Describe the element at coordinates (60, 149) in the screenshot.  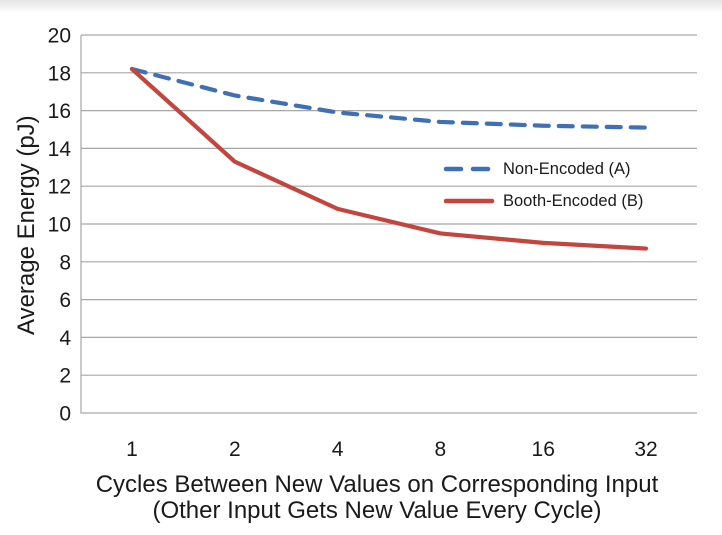
I see `svg-text: 14` at that location.